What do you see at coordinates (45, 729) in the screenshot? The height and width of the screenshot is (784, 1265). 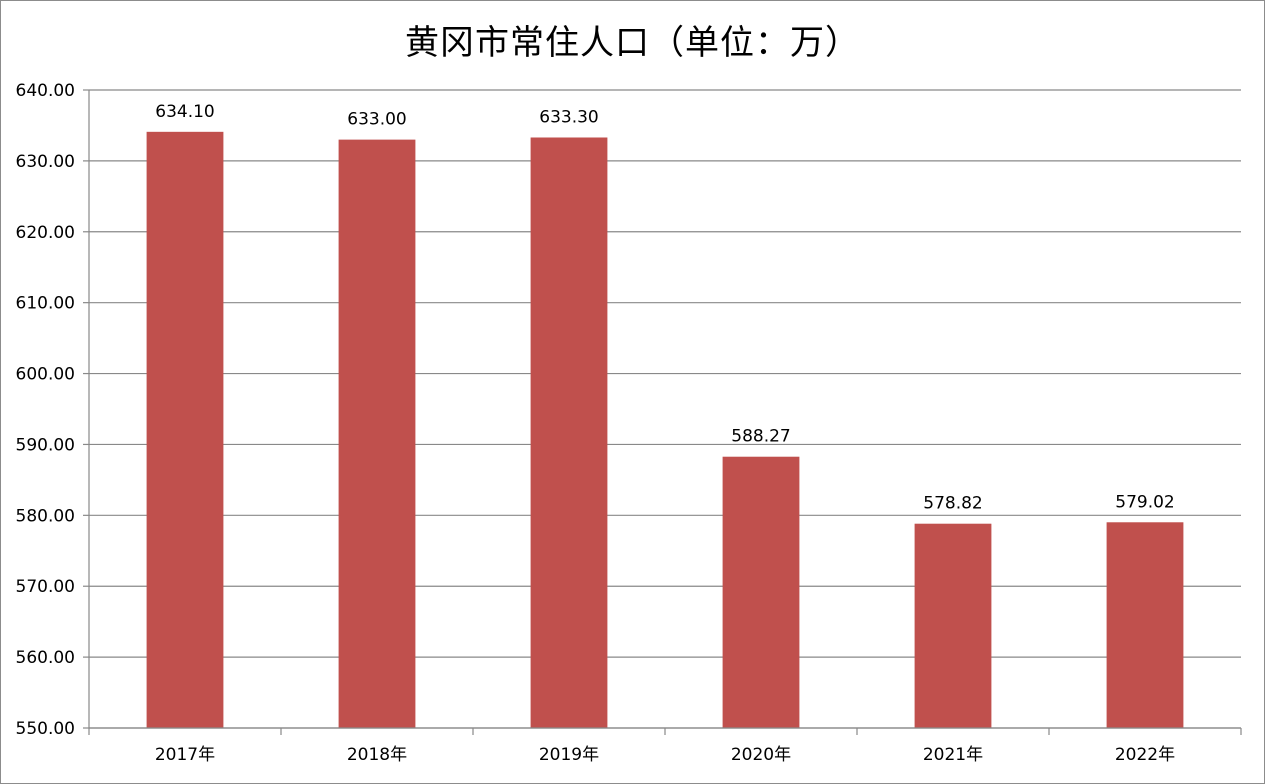 I see `y-tick-label: 550.00` at bounding box center [45, 729].